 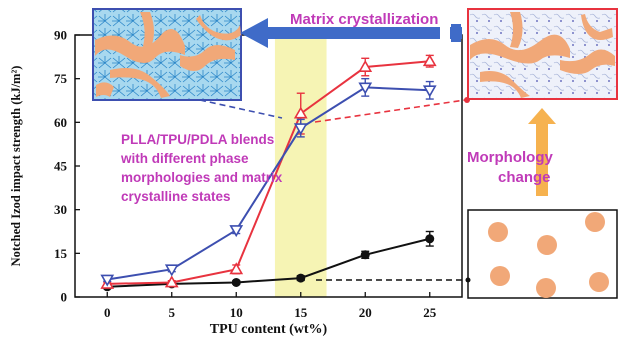 I want to click on sea-island-morphology-inset, so click(x=542, y=254).